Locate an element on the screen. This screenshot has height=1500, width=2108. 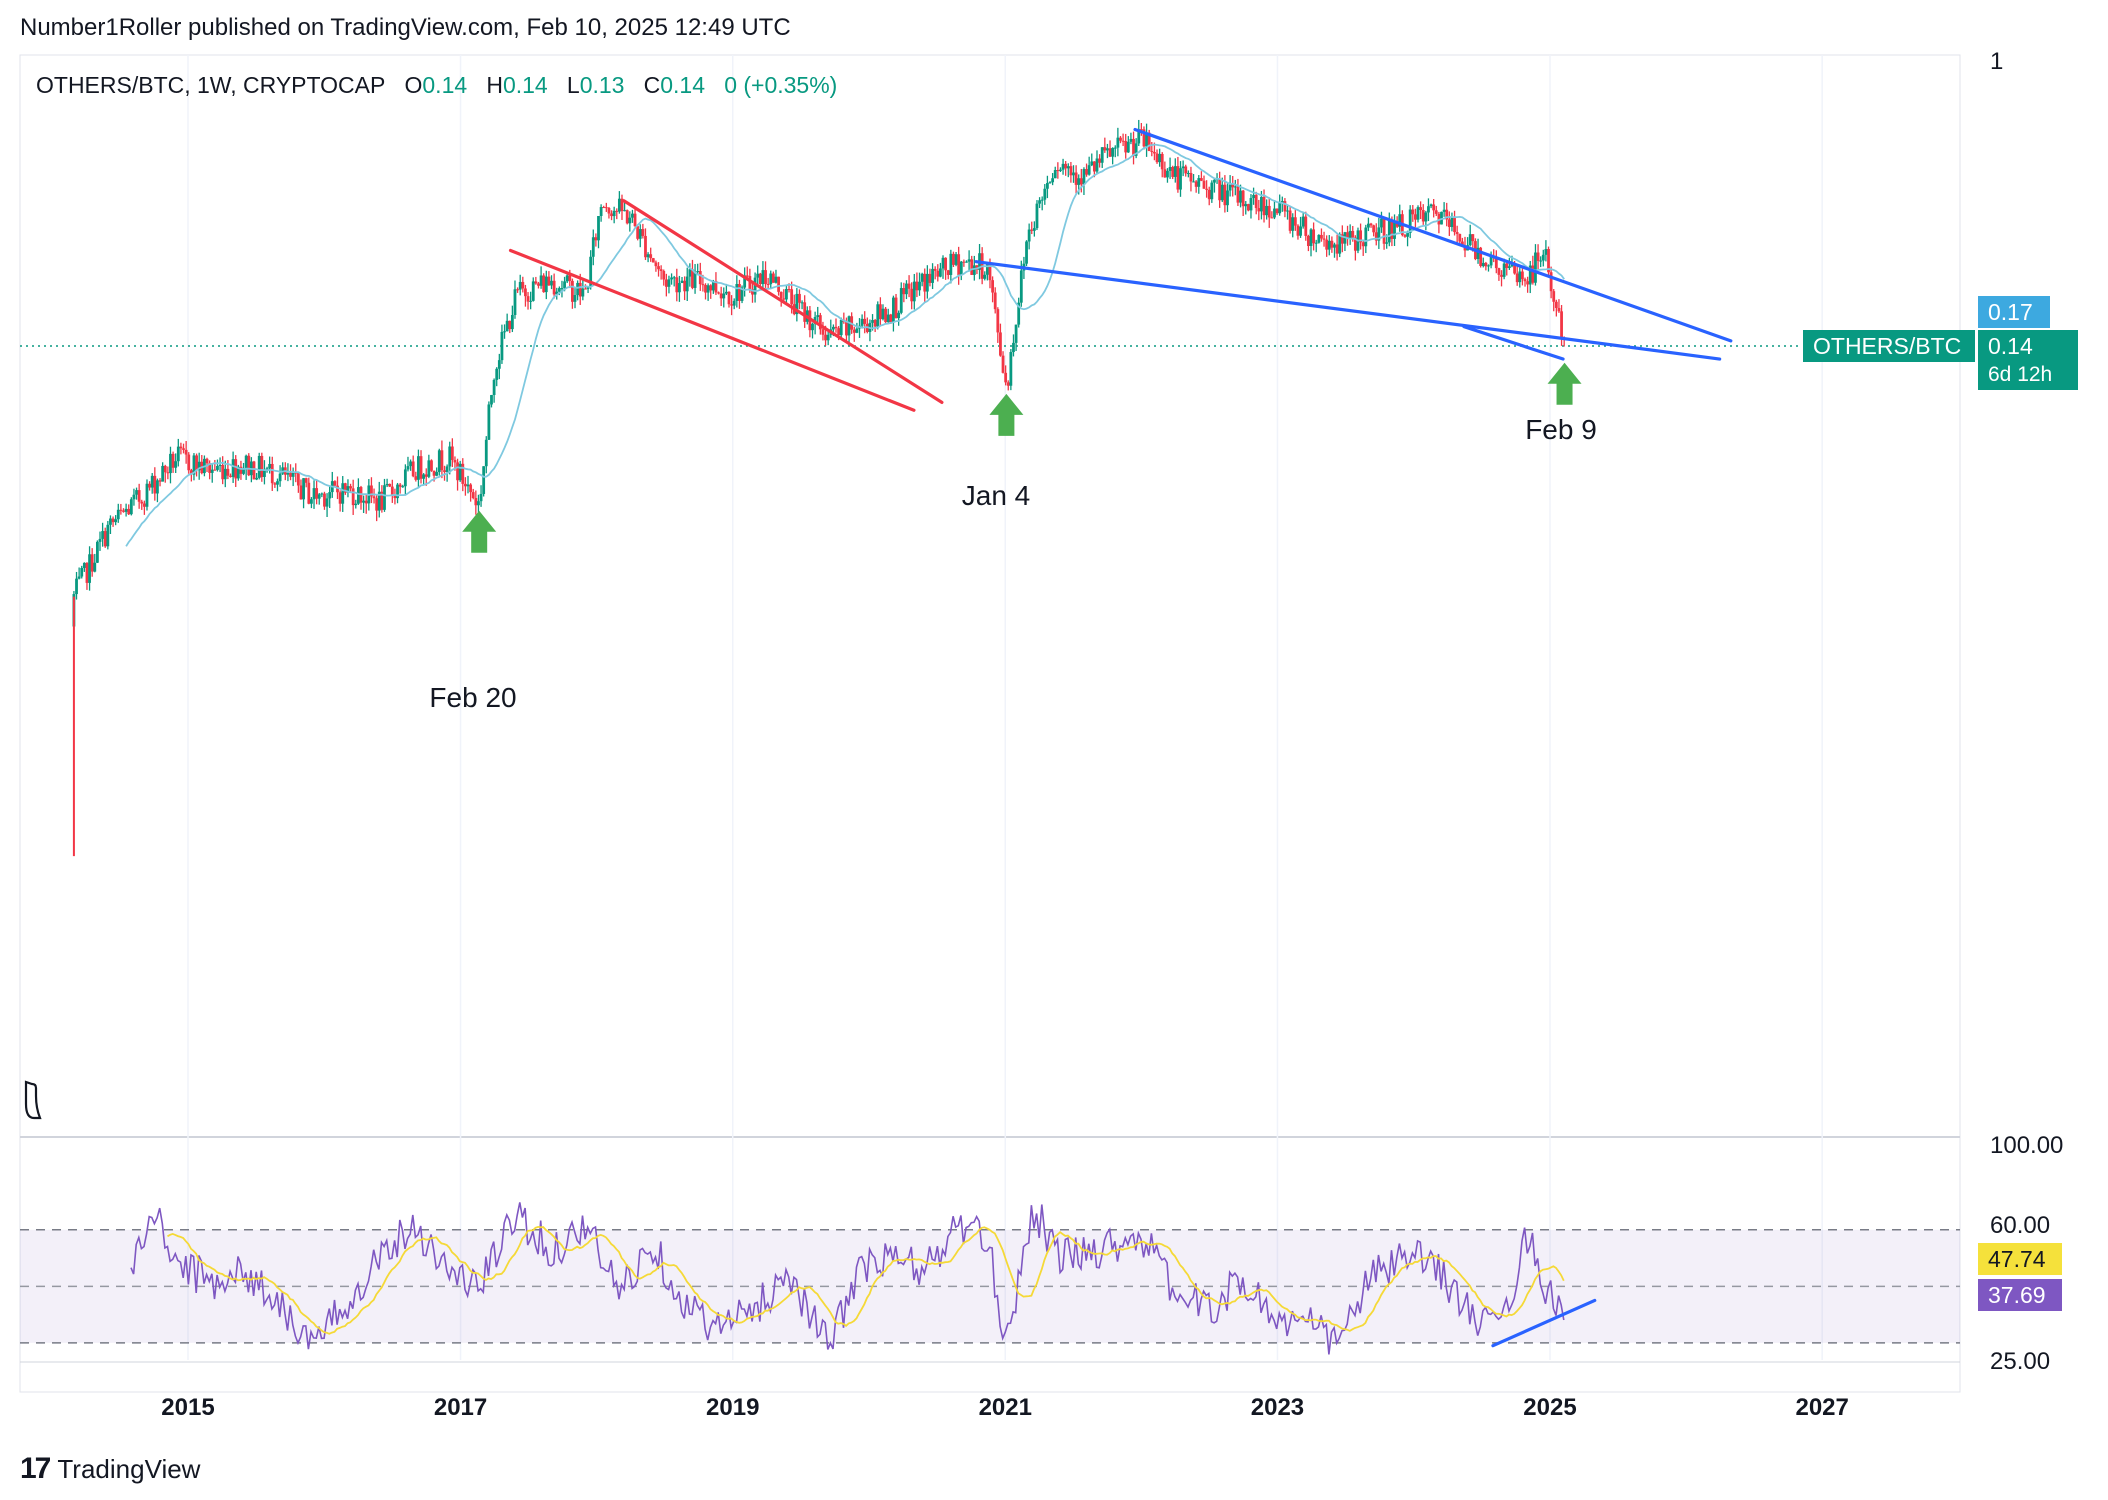
x-tick-2017: 2017 is located at coordinates (460, 1407).